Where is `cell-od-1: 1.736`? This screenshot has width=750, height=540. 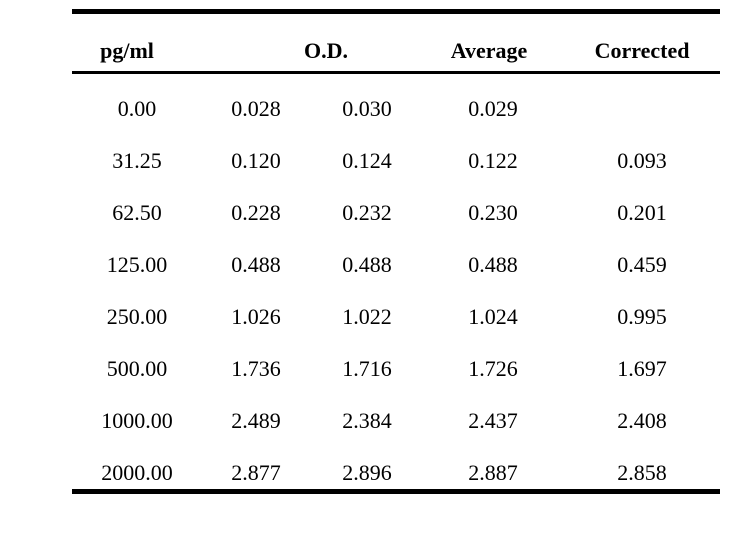 cell-od-1: 1.736 is located at coordinates (256, 368).